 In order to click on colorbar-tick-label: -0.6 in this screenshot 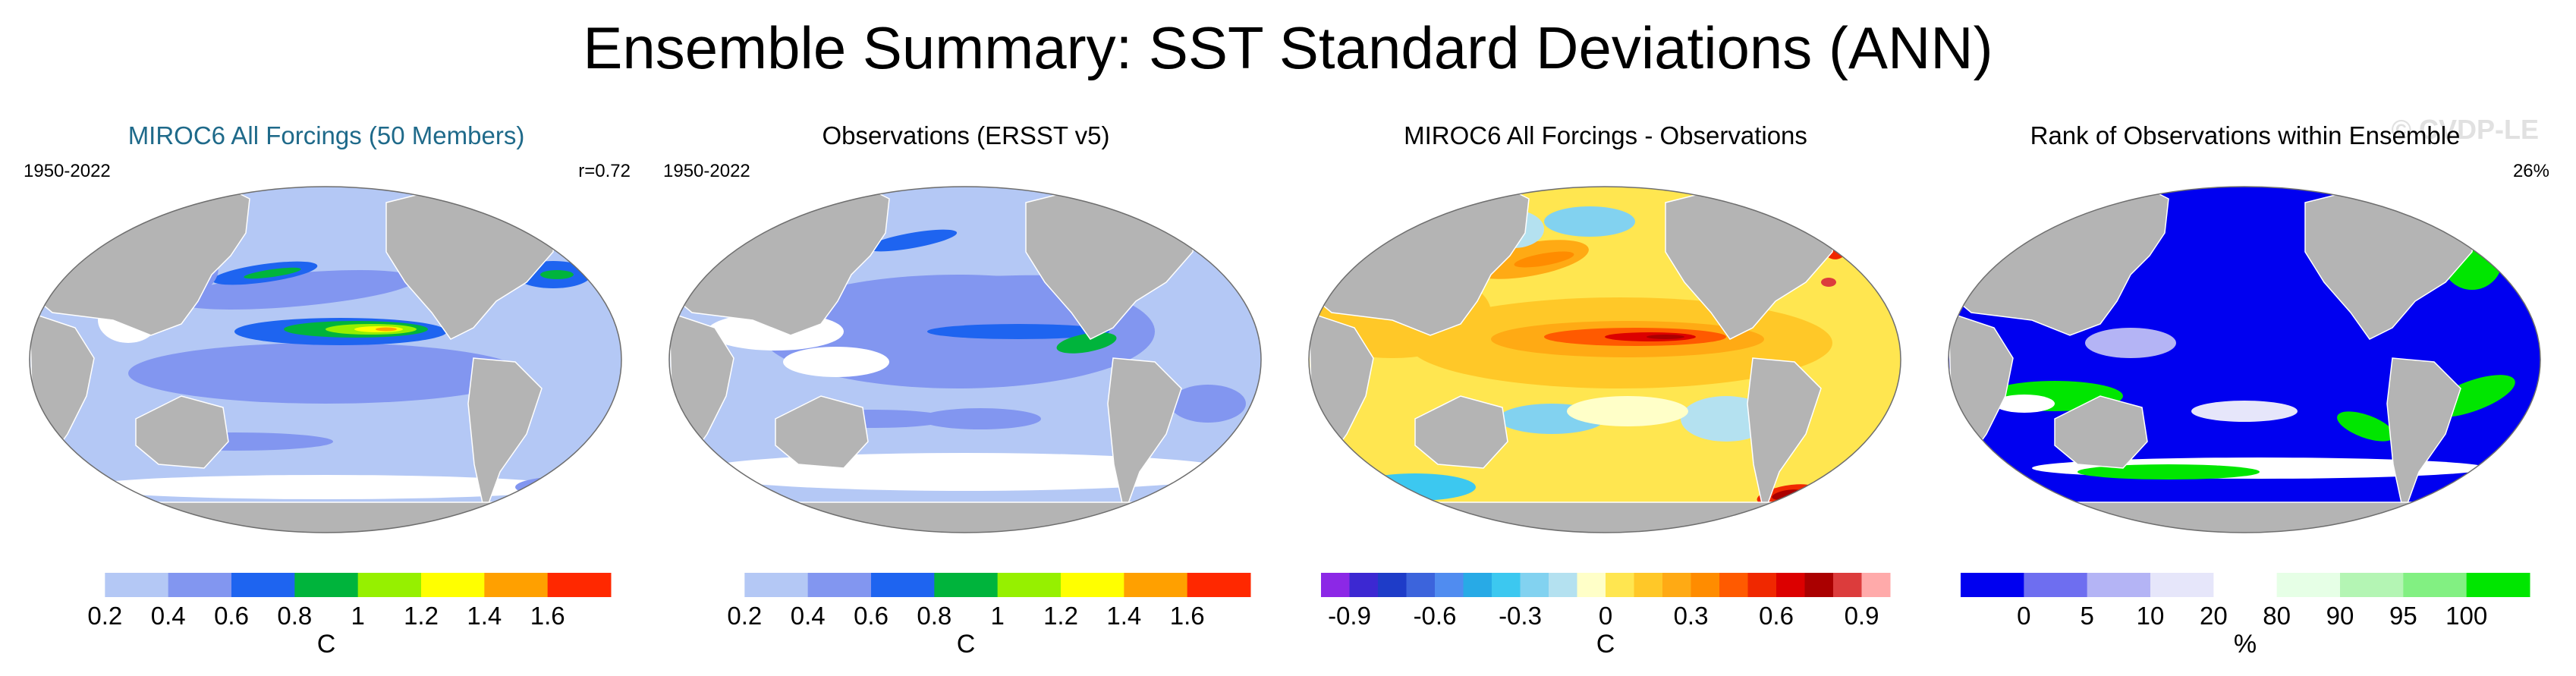, I will do `click(1435, 616)`.